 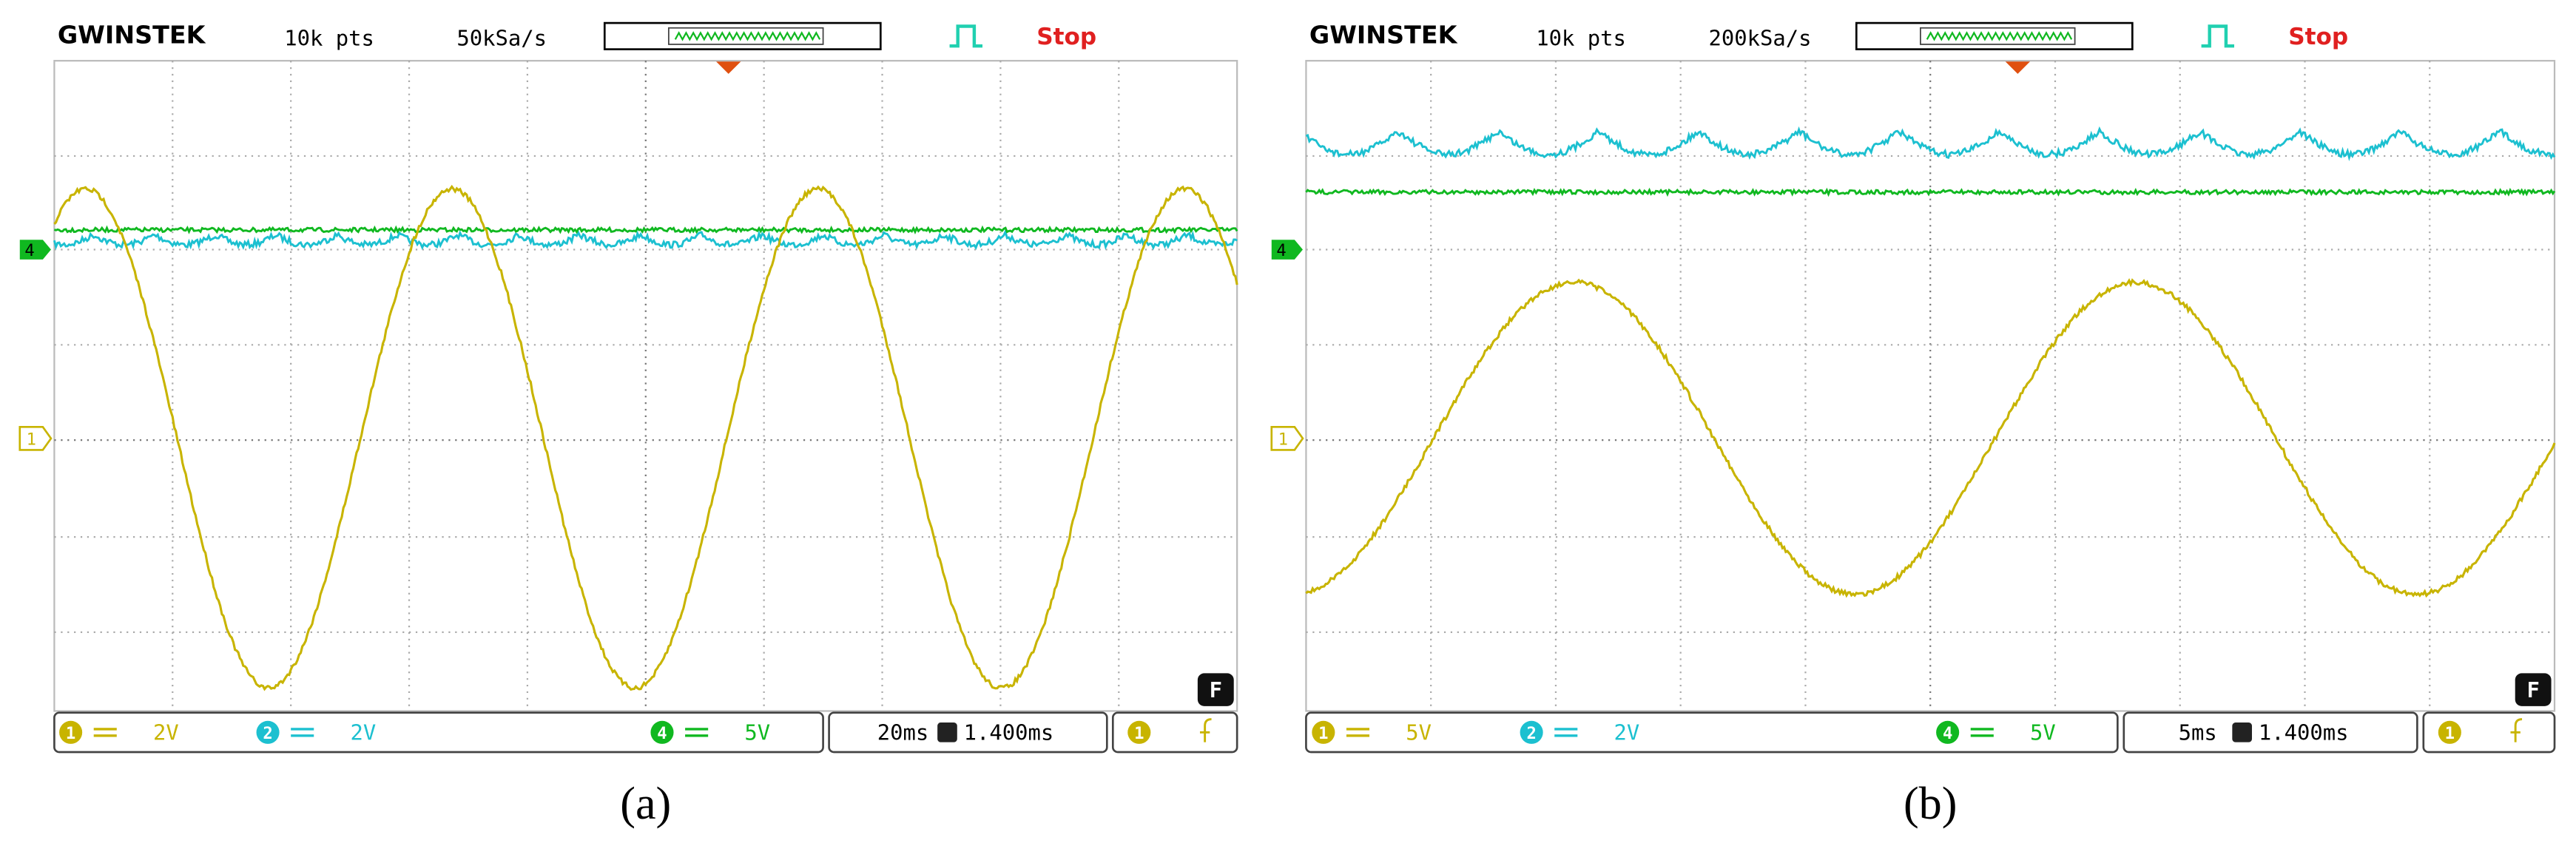 What do you see at coordinates (1759, 37) in the screenshot?
I see `sample-rate: 200kSa/s` at bounding box center [1759, 37].